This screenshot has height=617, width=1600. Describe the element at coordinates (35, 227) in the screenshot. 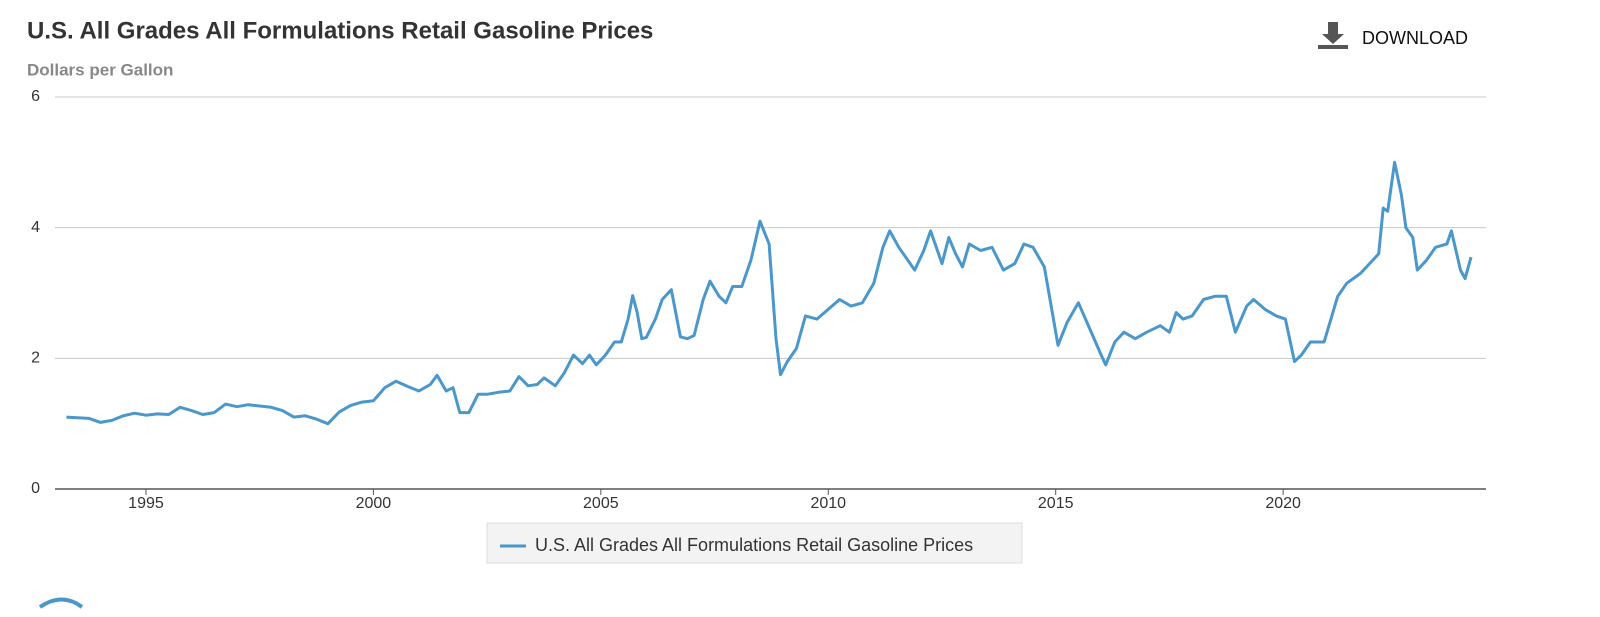

I see `y-tick-label: 4` at that location.